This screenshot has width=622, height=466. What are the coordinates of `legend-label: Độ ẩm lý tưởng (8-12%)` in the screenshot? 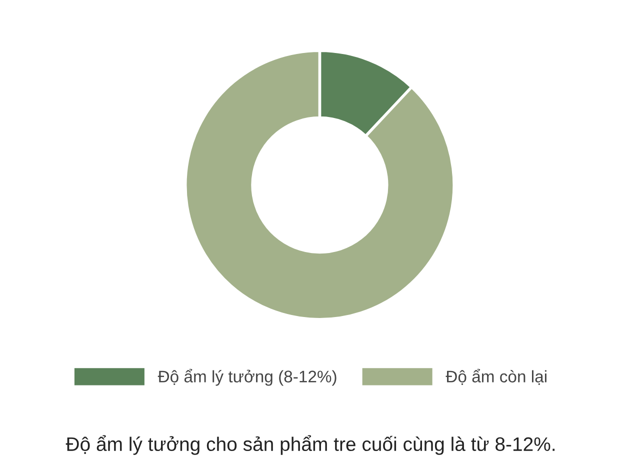 It's located at (247, 377).